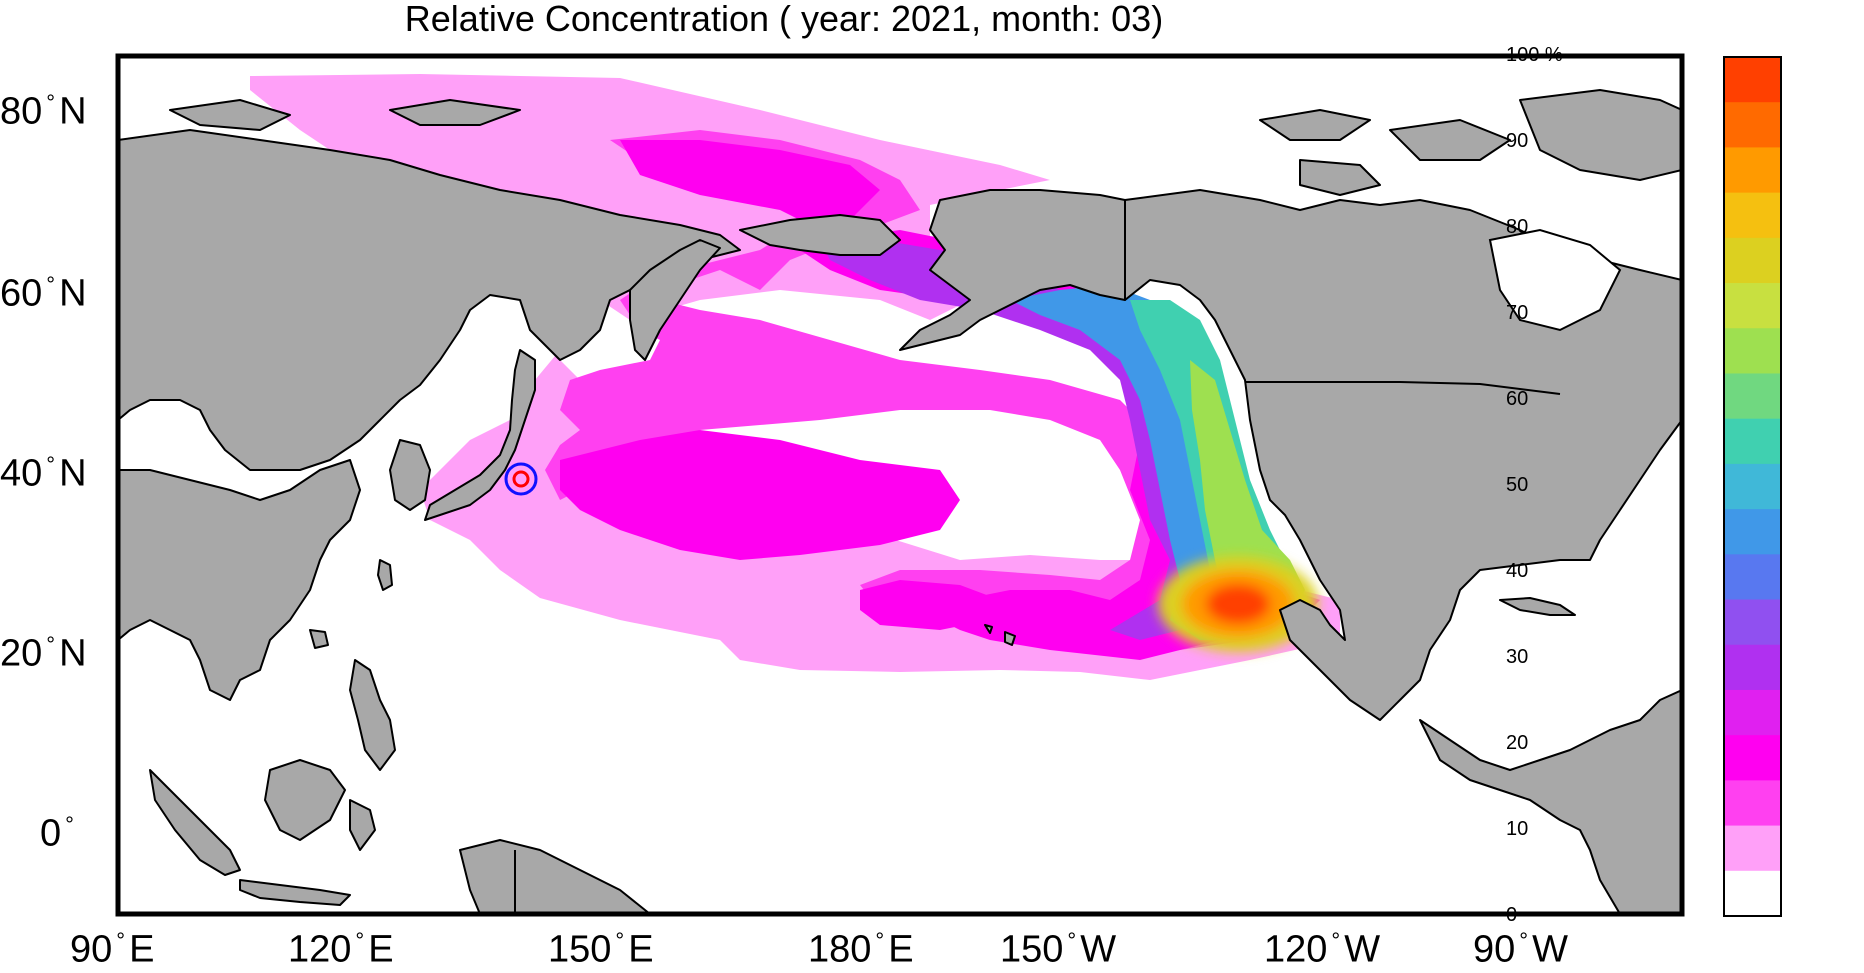 The height and width of the screenshot is (973, 1864). Describe the element at coordinates (1537, 606) in the screenshot. I see `land-cuba` at that location.